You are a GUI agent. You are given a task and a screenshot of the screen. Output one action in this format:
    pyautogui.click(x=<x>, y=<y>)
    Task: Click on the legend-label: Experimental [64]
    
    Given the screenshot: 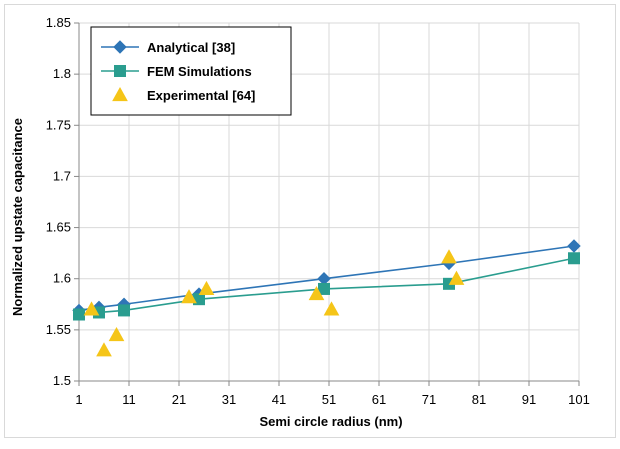 What is the action you would take?
    pyautogui.click(x=201, y=95)
    